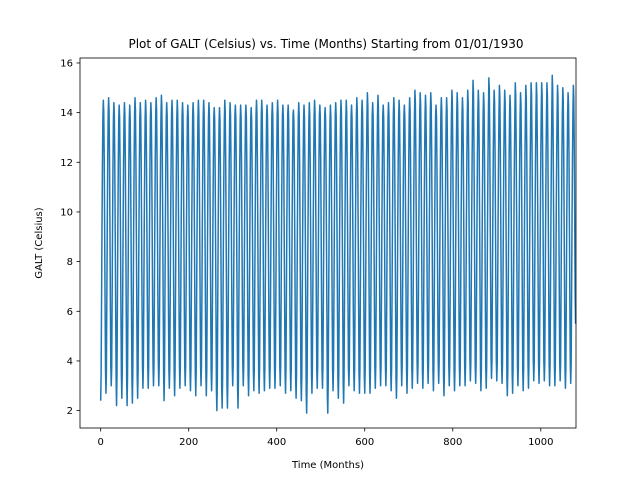  Describe the element at coordinates (540, 442) in the screenshot. I see `x-tick-label: 1000` at that location.